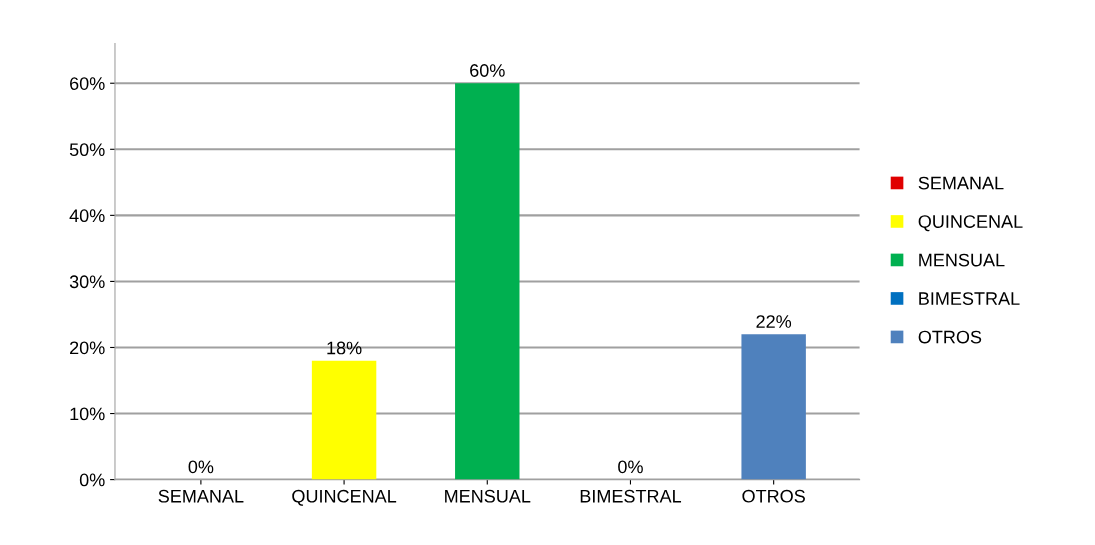  I want to click on legend-label: OTROS, so click(950, 337).